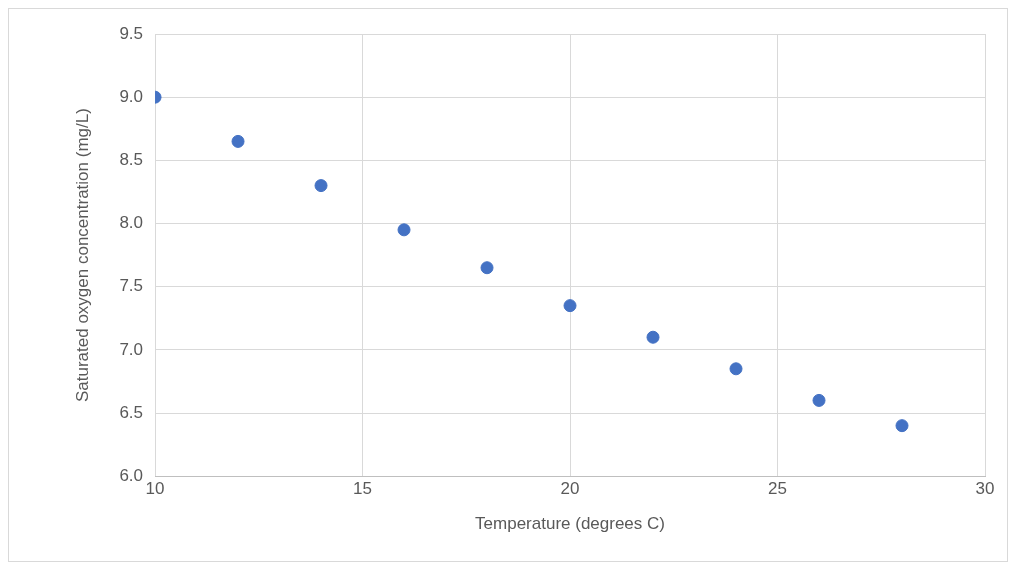 The image size is (1017, 570). Describe the element at coordinates (131, 33) in the screenshot. I see `y-tick-label: 9.5` at that location.